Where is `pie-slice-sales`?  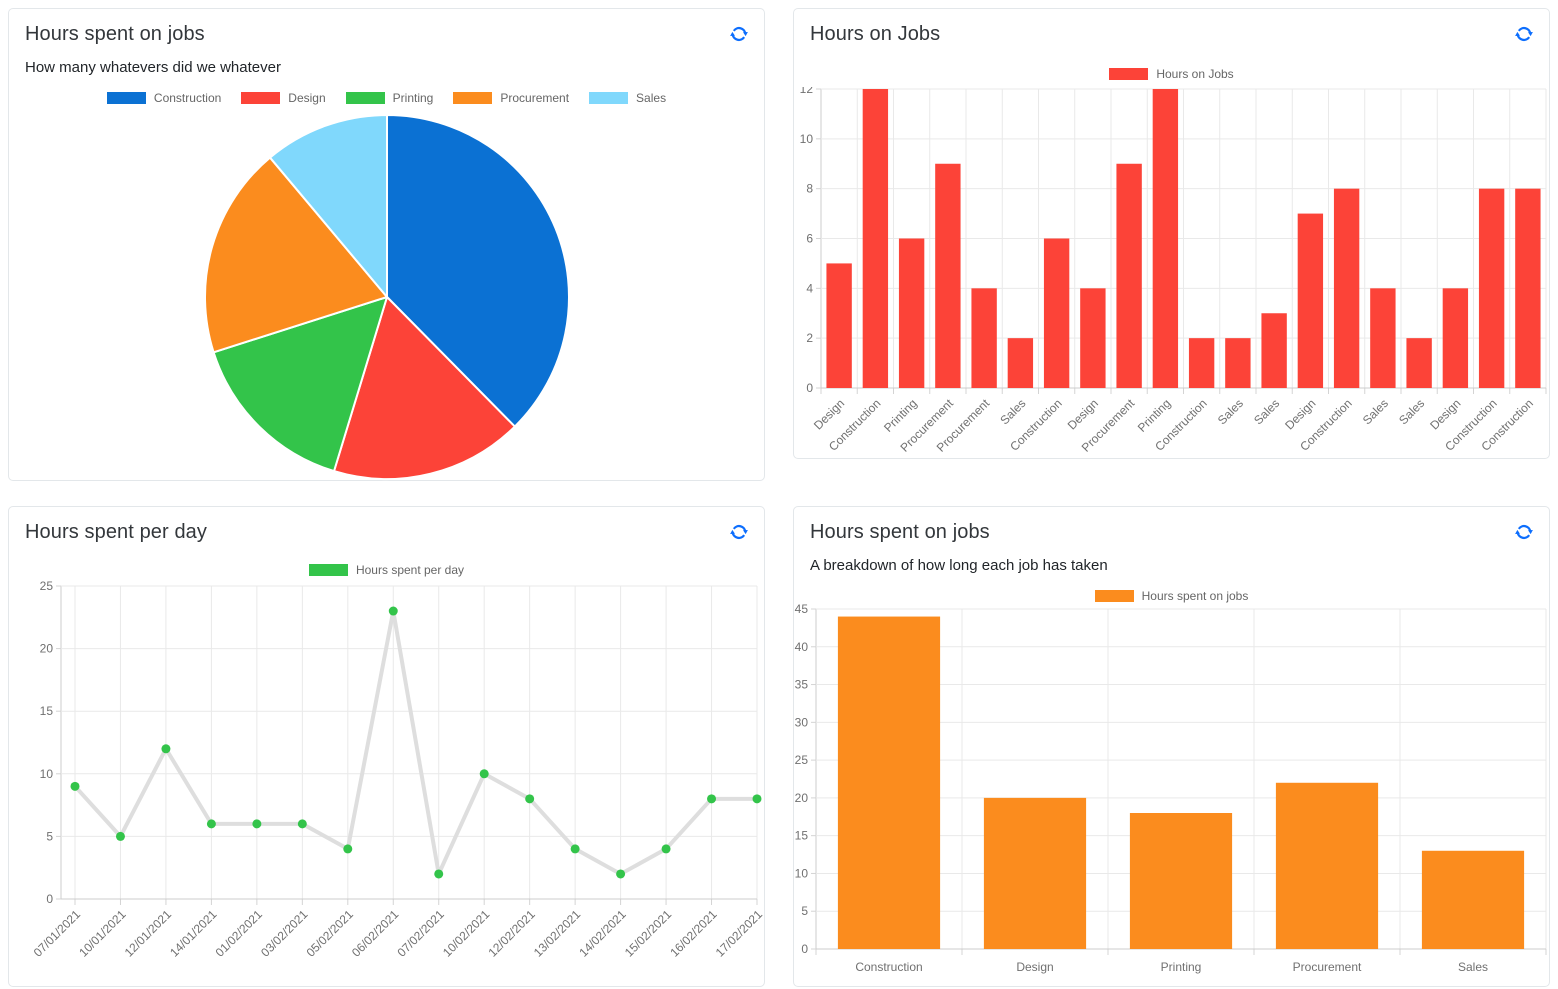 pie-slice-sales is located at coordinates (328, 206).